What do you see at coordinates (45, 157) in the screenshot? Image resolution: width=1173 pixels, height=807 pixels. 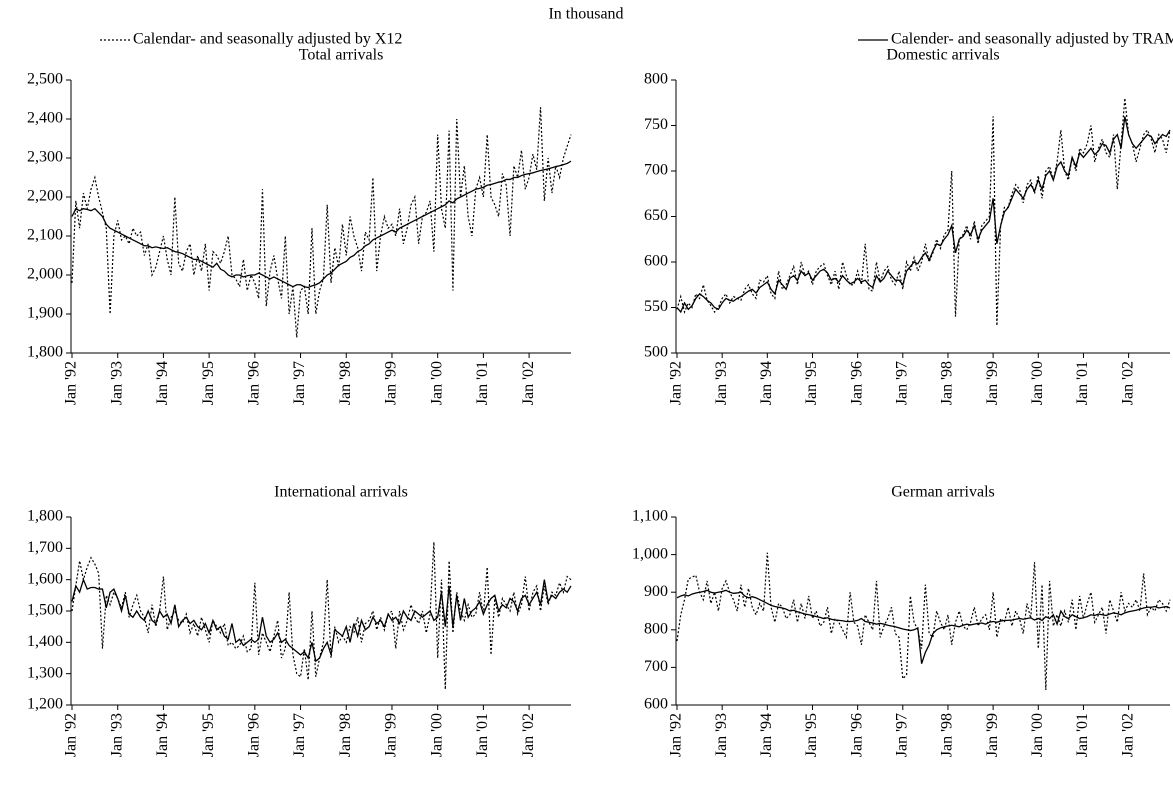 I see `y-tick-label: 2,300` at bounding box center [45, 157].